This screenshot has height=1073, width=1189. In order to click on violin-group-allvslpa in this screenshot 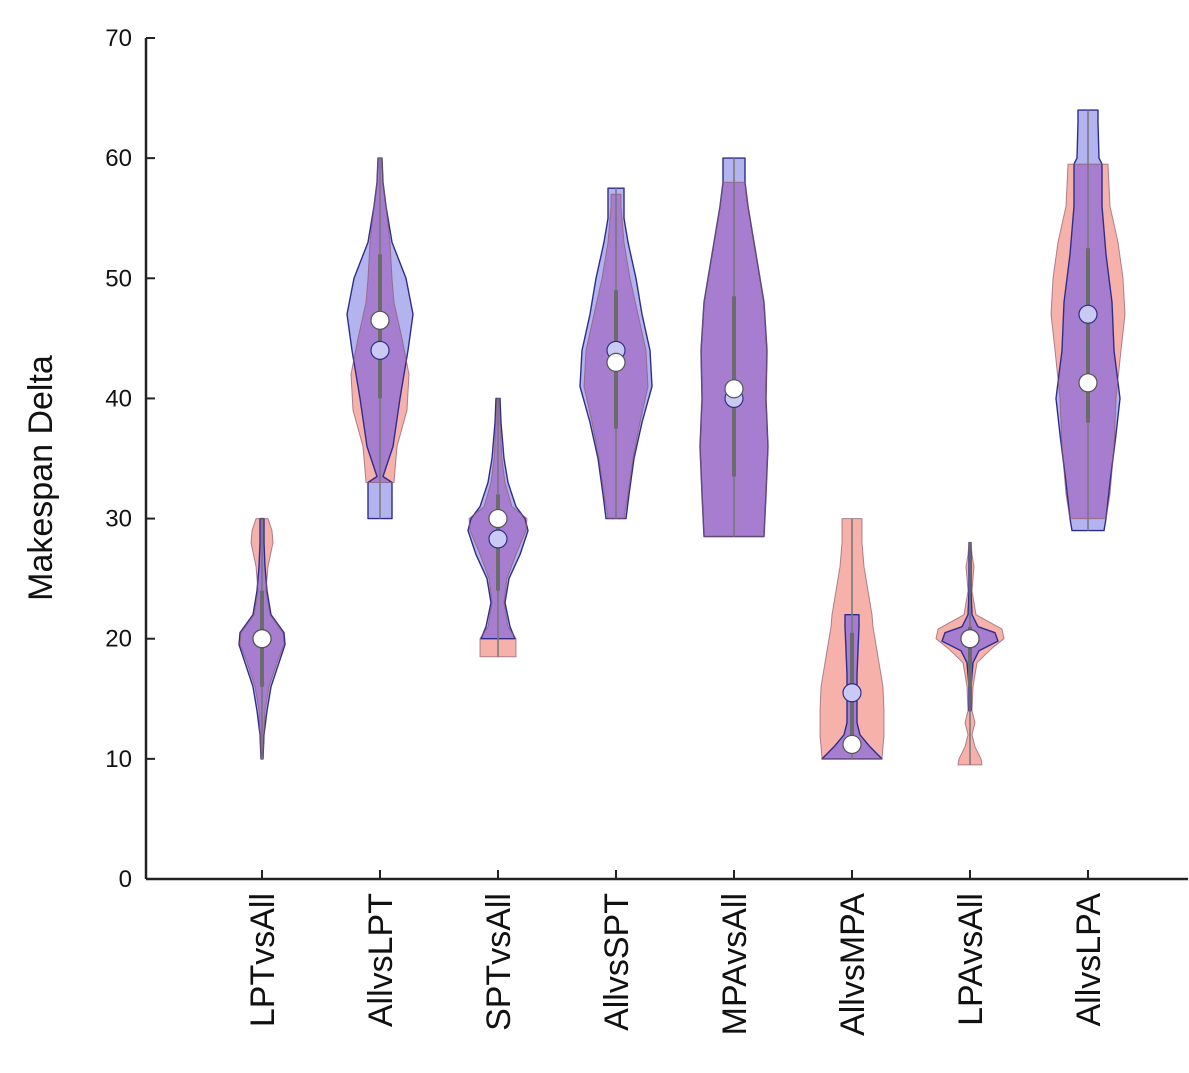, I will do `click(1088, 320)`.